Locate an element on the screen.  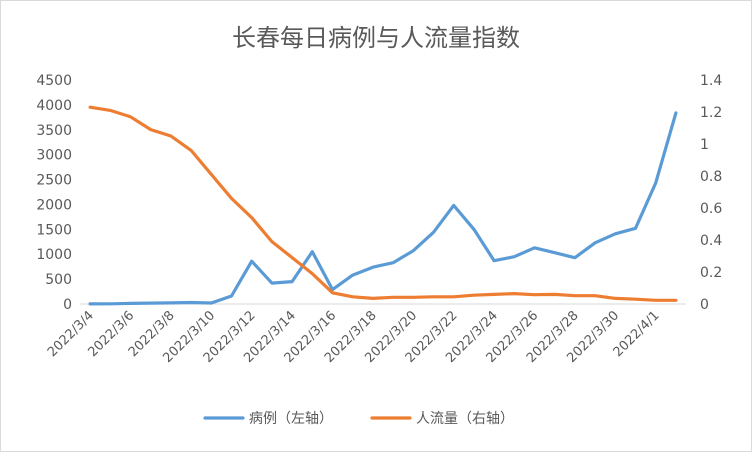
y-right-tick-label: 1.2 is located at coordinates (711, 113).